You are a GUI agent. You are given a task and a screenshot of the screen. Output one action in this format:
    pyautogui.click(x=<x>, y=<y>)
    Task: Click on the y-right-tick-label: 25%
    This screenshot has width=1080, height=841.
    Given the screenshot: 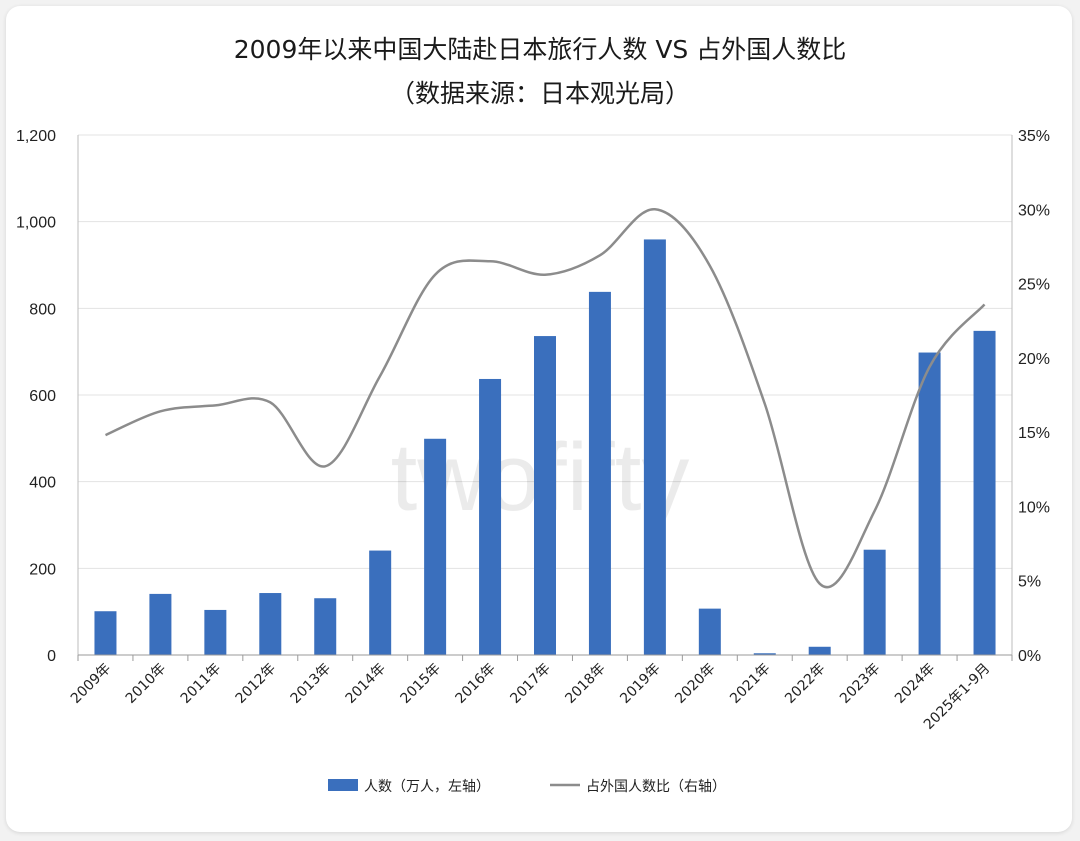 What is the action you would take?
    pyautogui.click(x=1034, y=285)
    